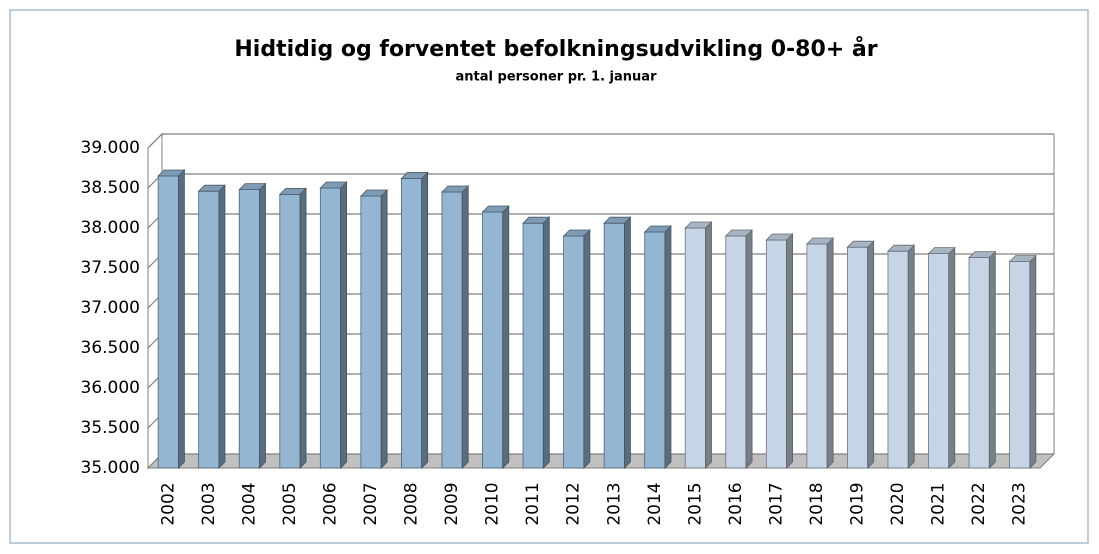 The height and width of the screenshot is (554, 1099). I want to click on y-tick-label: 38.000, so click(110, 228).